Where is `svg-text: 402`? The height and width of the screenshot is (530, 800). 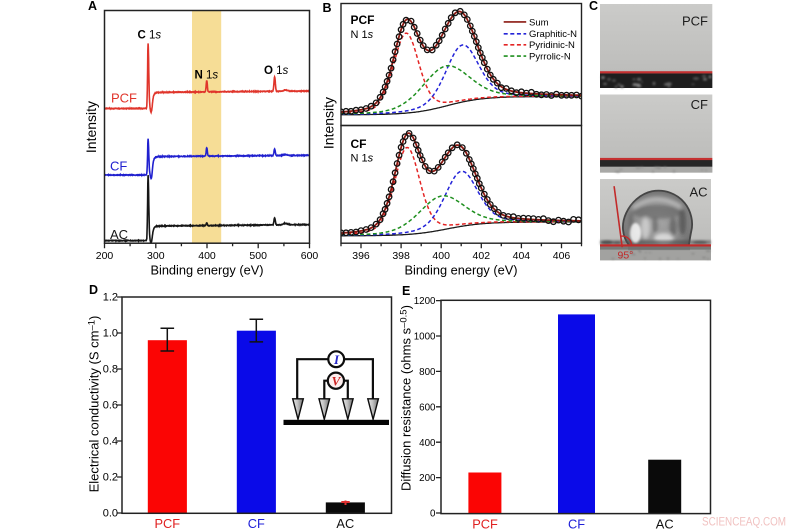 svg-text: 402 is located at coordinates (482, 256).